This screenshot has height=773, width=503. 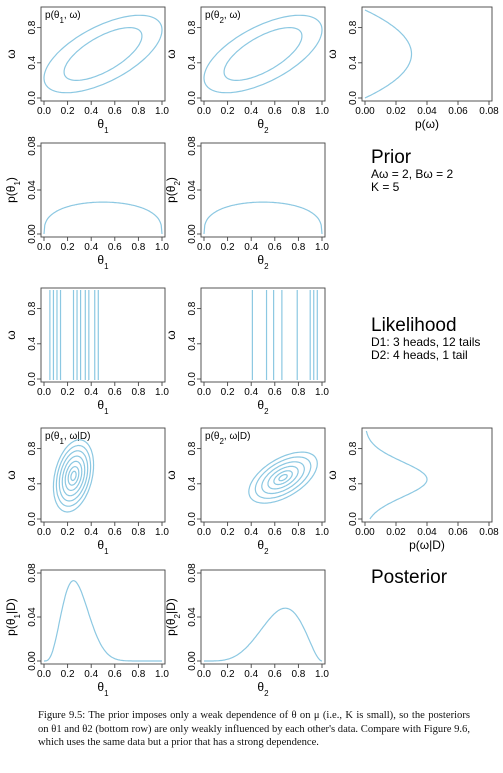 I want to click on posterior-heading: Posterior, so click(x=409, y=578).